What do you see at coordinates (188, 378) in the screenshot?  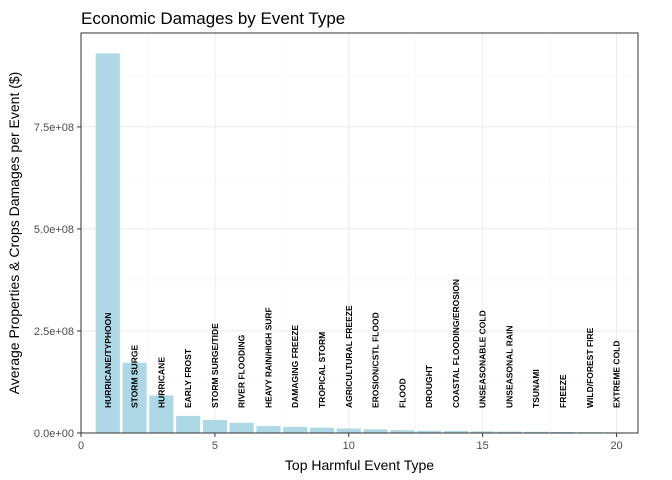 I see `bar-label: EARLY FROST` at bounding box center [188, 378].